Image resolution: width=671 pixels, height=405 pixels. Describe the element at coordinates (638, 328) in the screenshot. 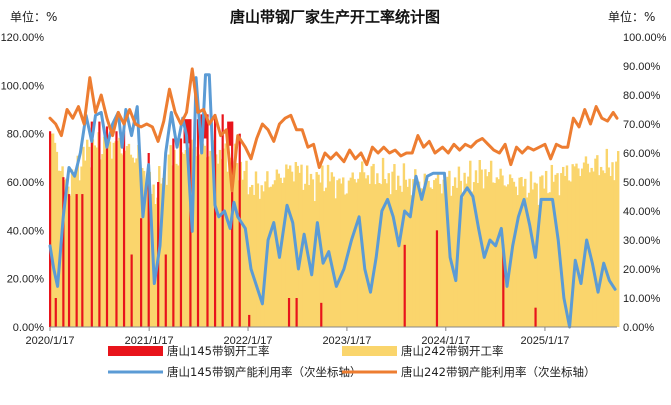

I see `y-right-tick-label: 0.00%` at that location.